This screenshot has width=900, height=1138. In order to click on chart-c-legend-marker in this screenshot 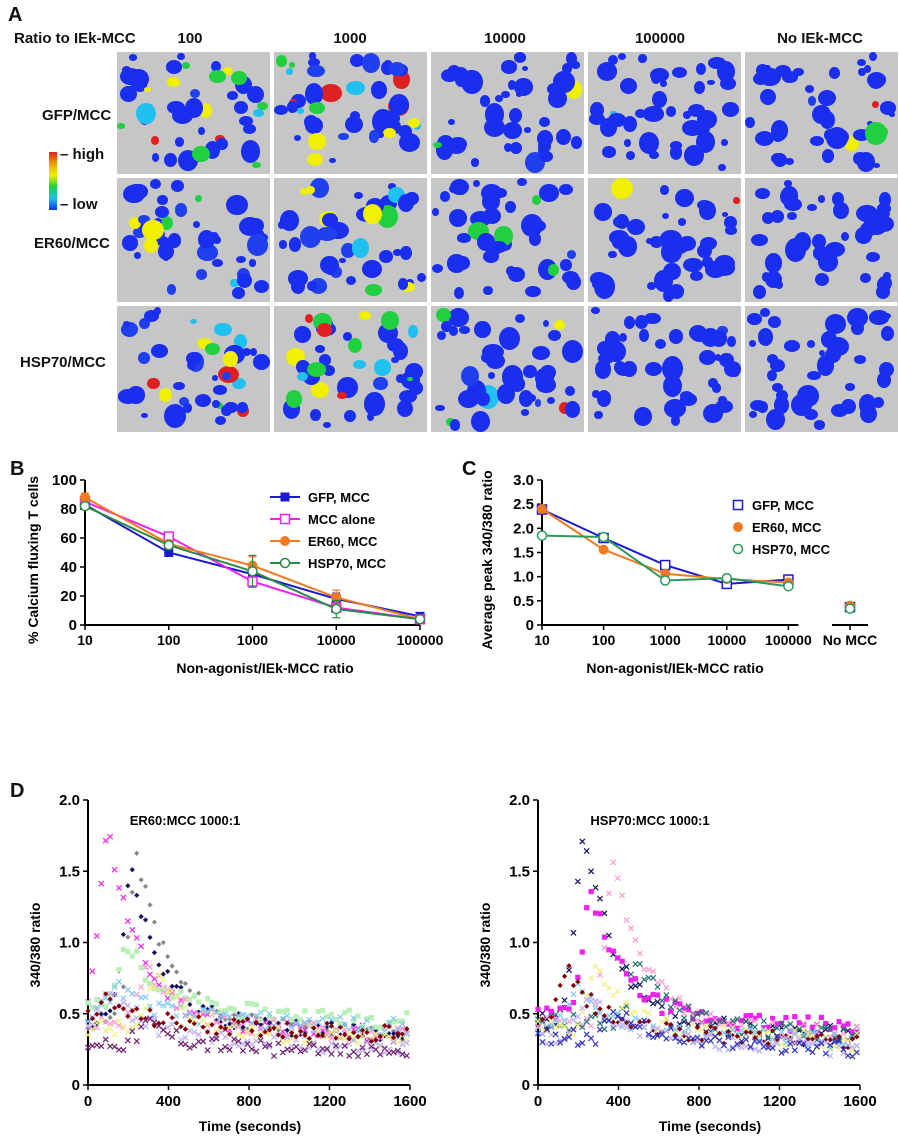, I will do `click(738, 549)`.